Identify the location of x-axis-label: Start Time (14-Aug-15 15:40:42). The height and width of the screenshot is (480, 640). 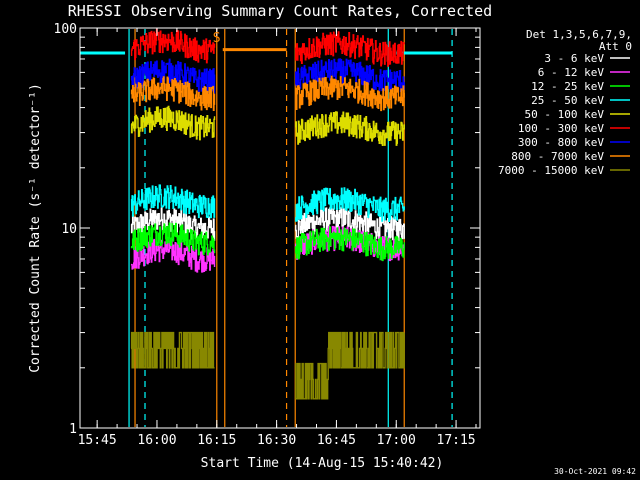
(322, 463).